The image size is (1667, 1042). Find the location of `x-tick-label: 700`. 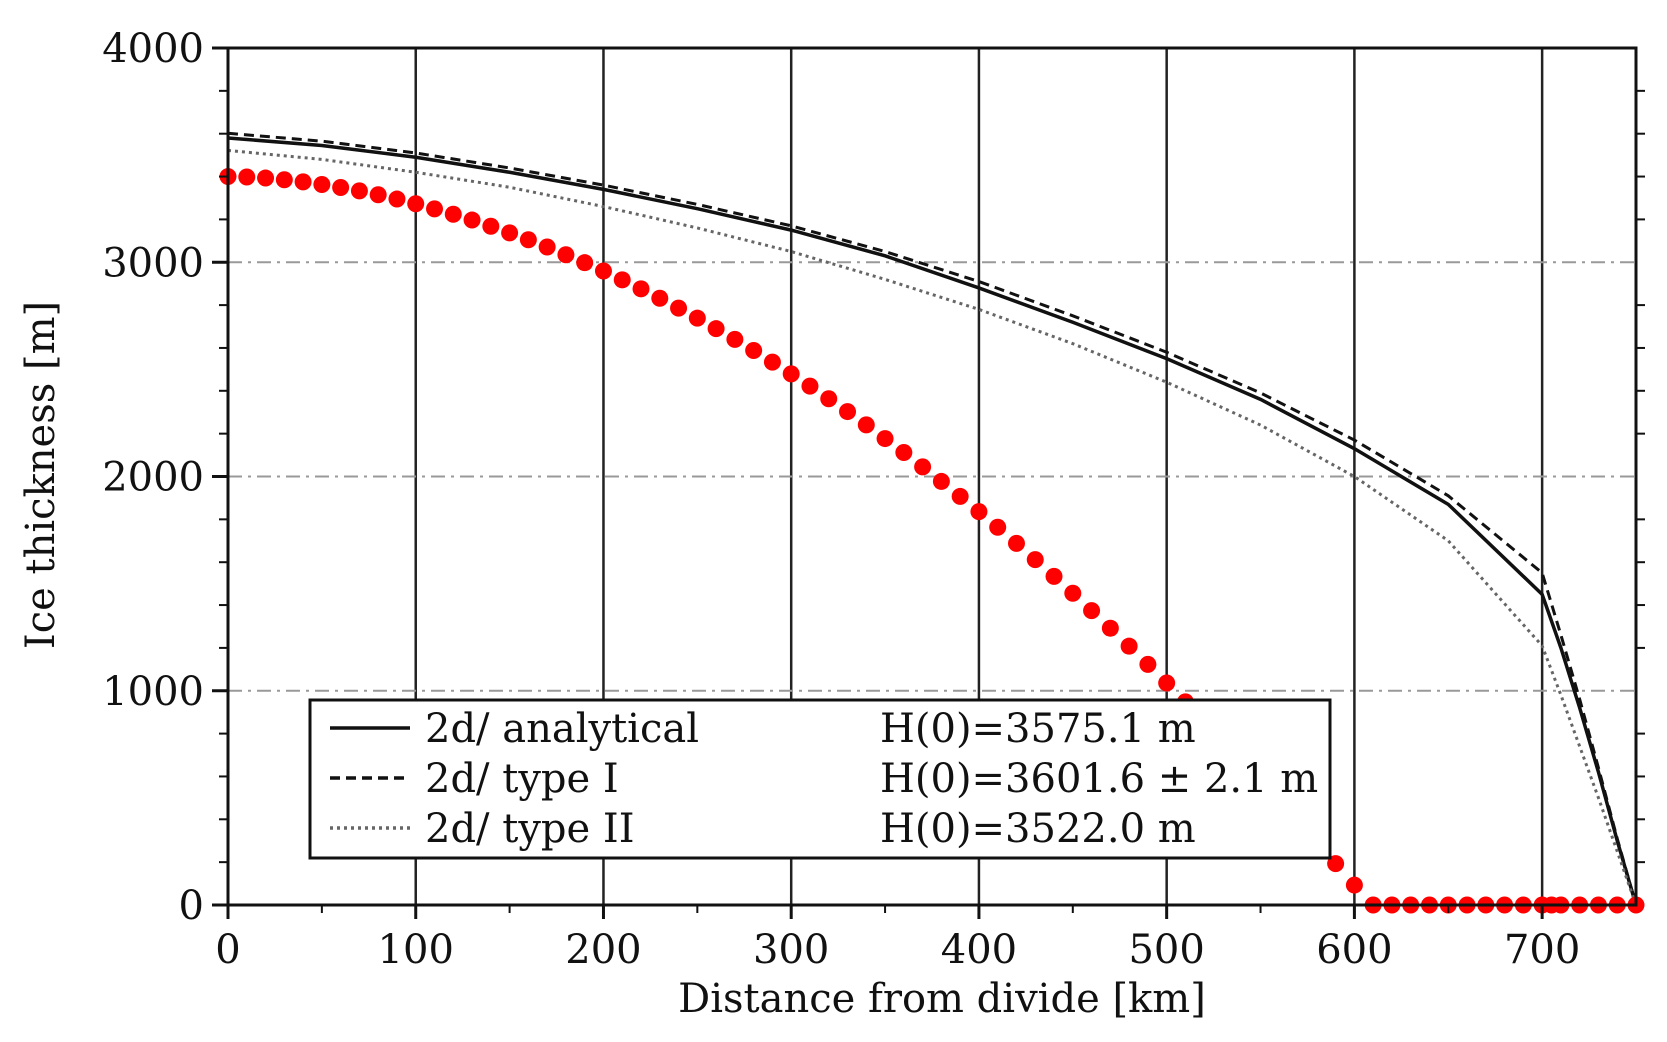

x-tick-label: 700 is located at coordinates (1542, 950).